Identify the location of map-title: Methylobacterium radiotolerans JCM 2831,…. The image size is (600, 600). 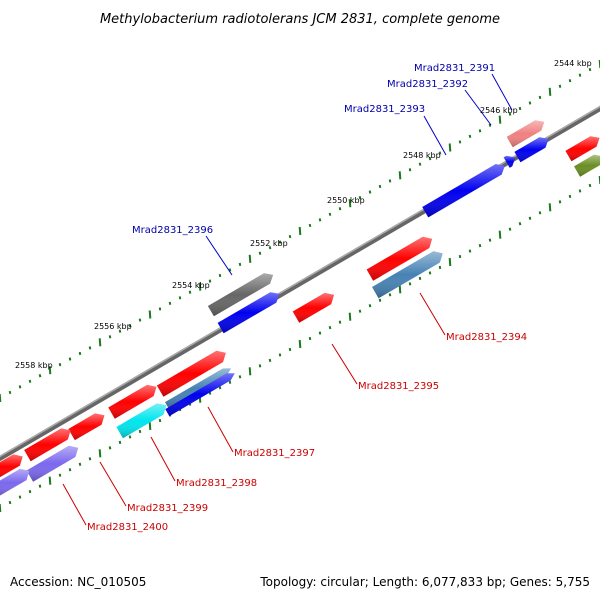
(300, 19).